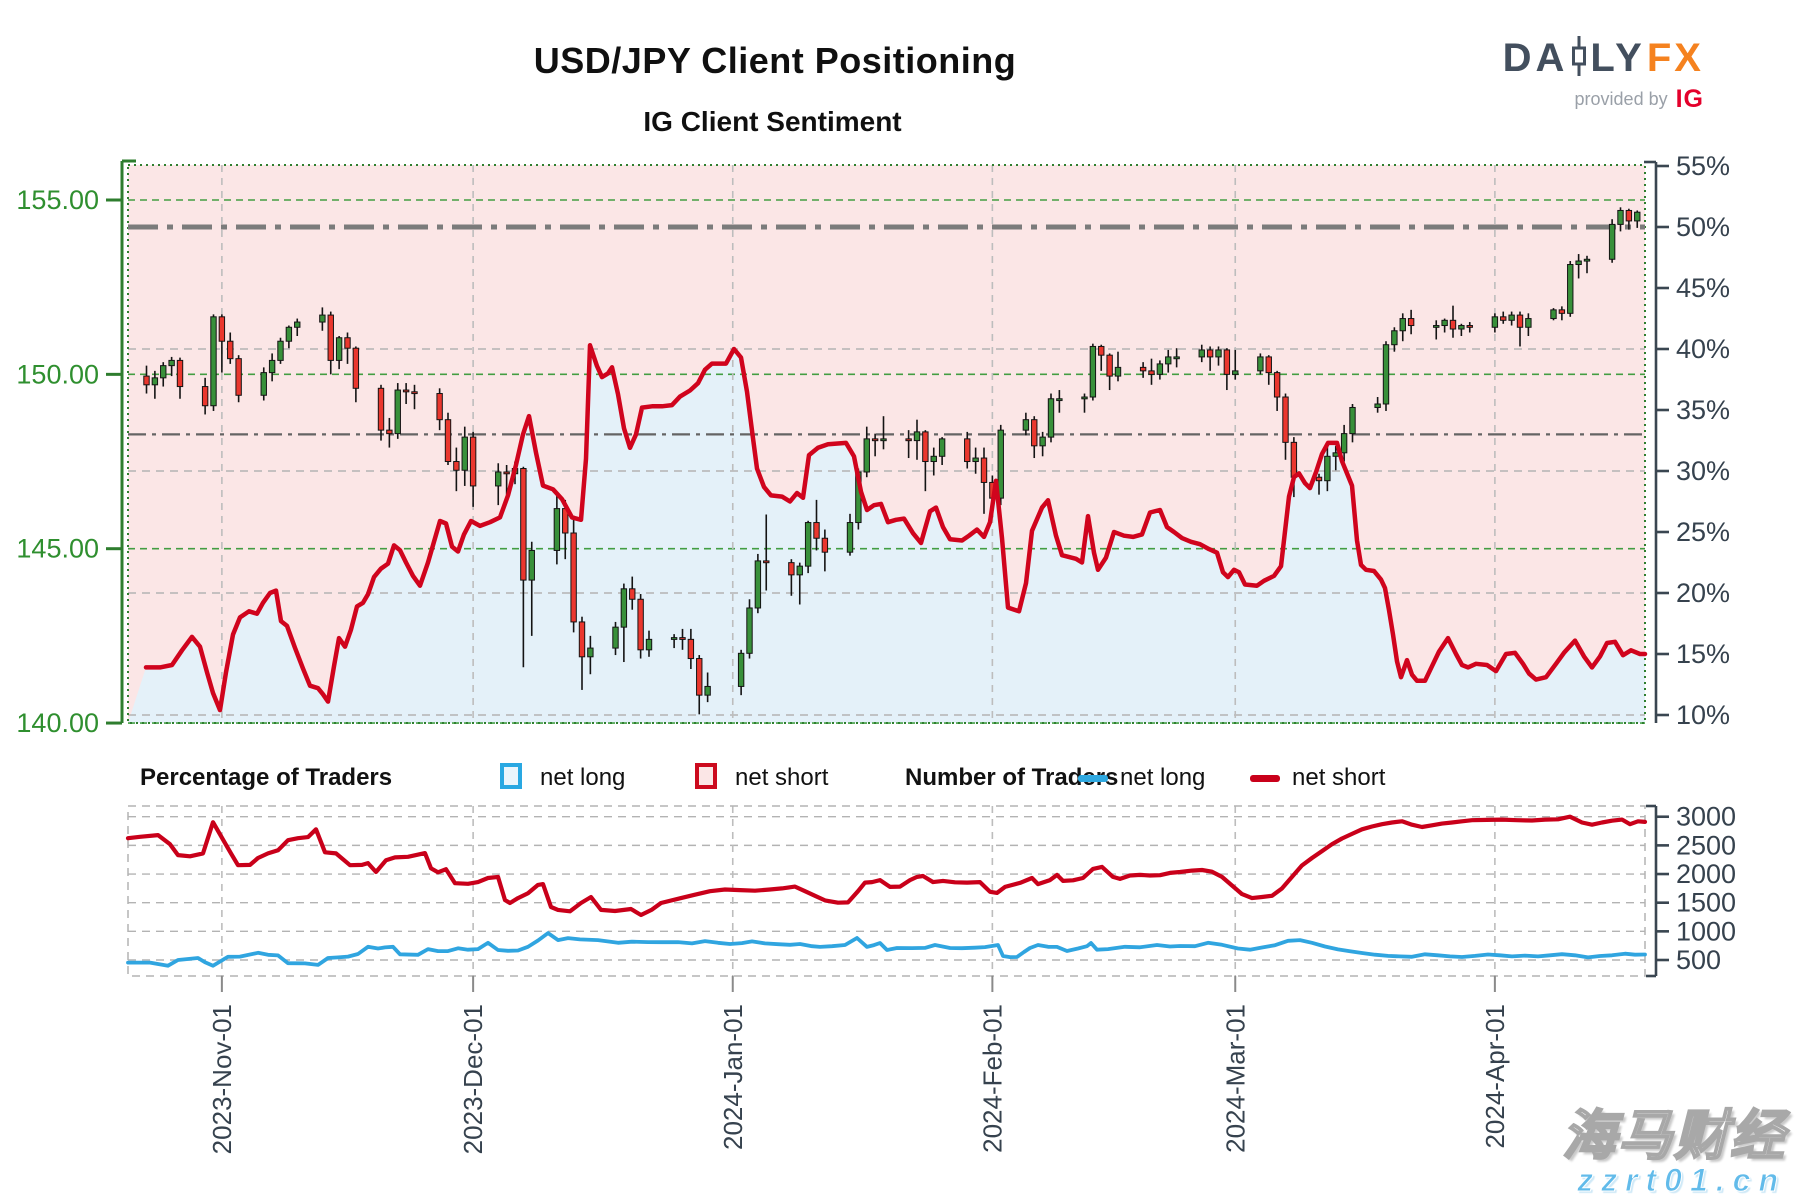 This screenshot has width=1800, height=1200. Describe the element at coordinates (1689, 99) in the screenshot. I see `ig-logo: IG` at that location.